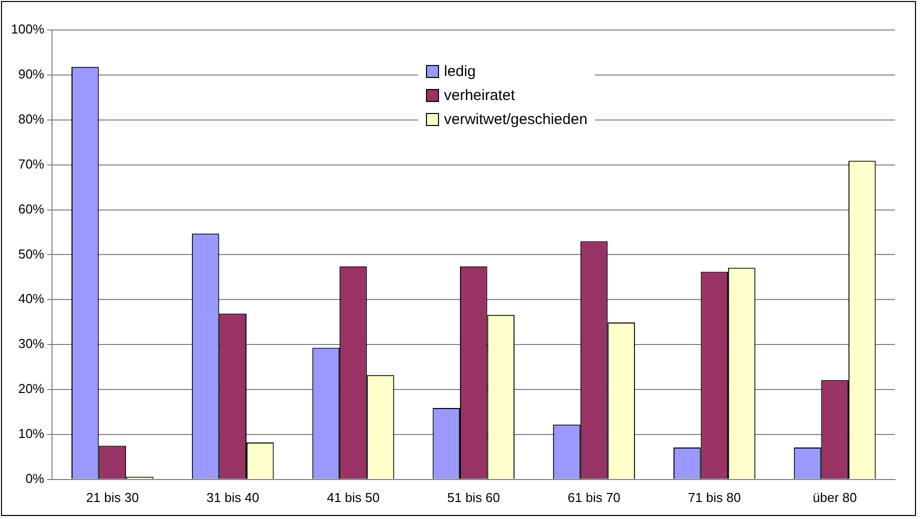 Image resolution: width=920 pixels, height=519 pixels. Describe the element at coordinates (233, 497) in the screenshot. I see `x-tick-label: 31 bis 40` at that location.